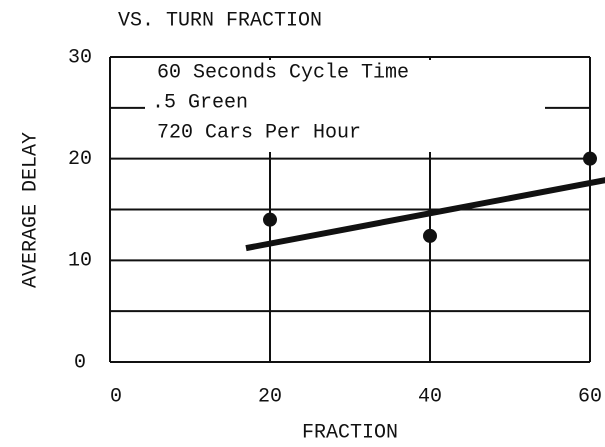 This screenshot has width=605, height=447. Describe the element at coordinates (80, 261) in the screenshot. I see `y-tick-label: 10` at that location.